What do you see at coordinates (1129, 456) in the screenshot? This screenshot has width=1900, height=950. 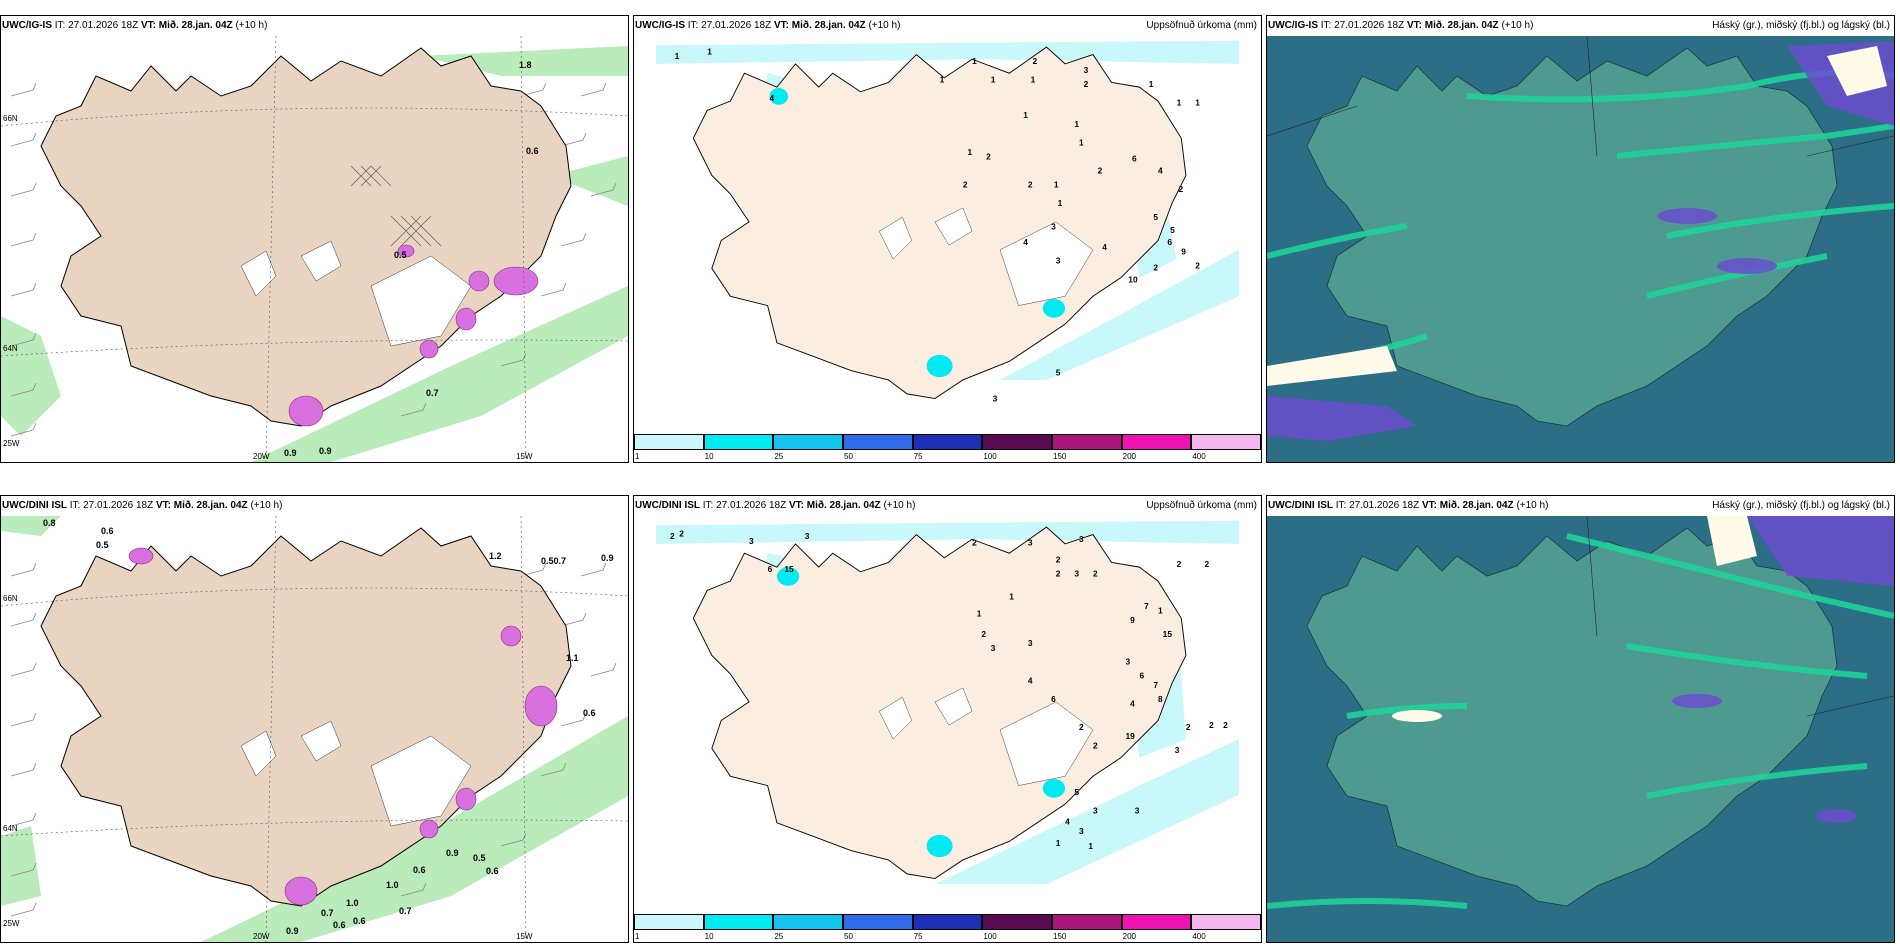 I see `legend-label: 200` at bounding box center [1129, 456].